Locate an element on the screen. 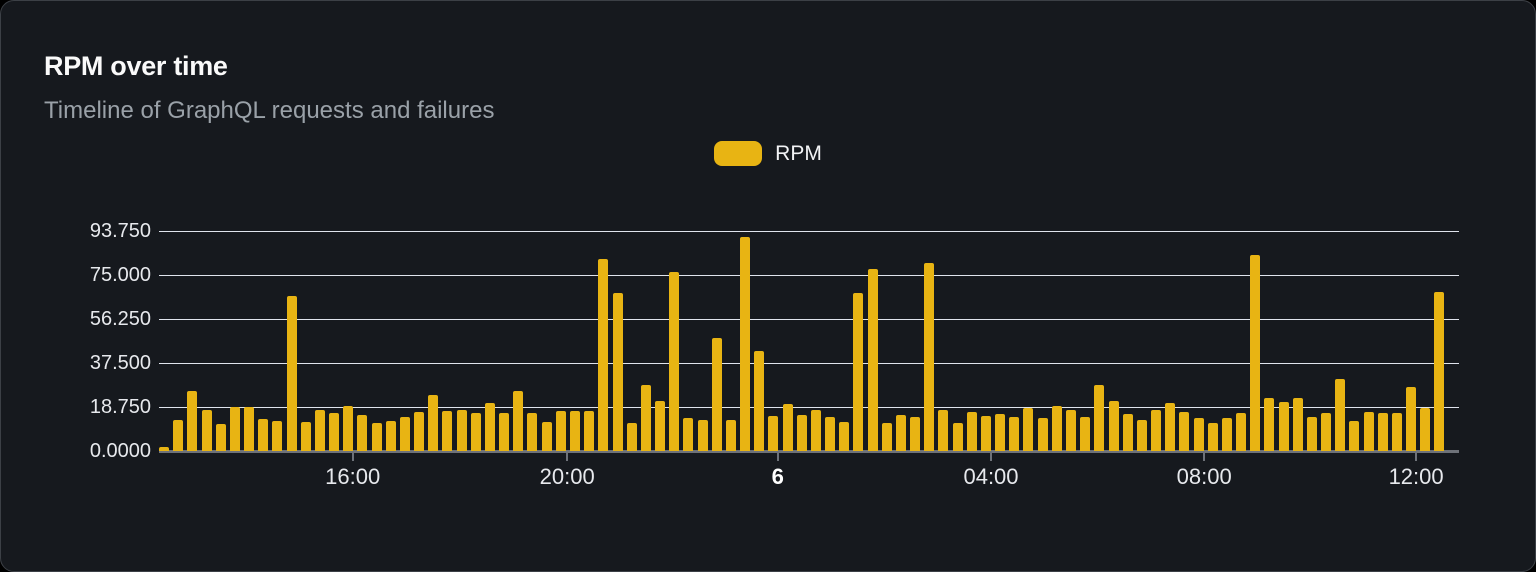 Image resolution: width=1536 pixels, height=572 pixels. legend-item-rpm: RPM is located at coordinates (768, 153).